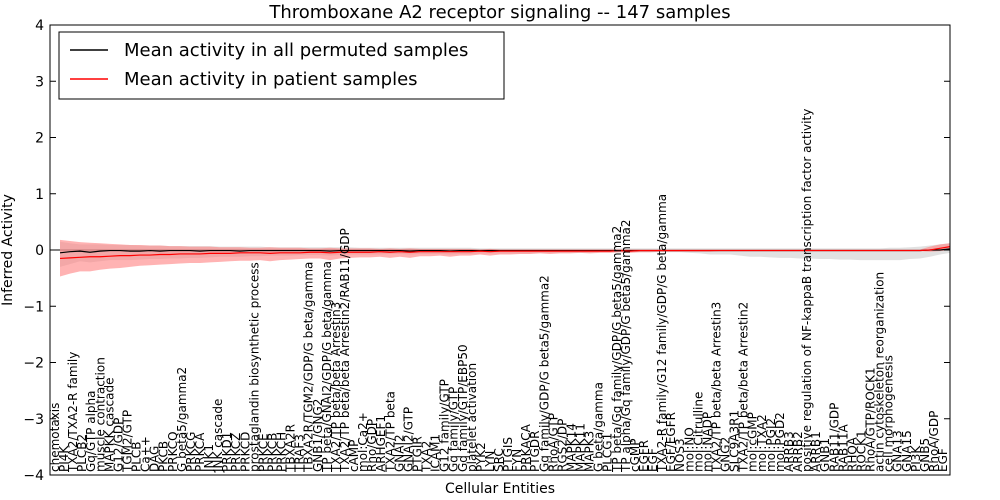  Describe the element at coordinates (572, 447) in the screenshot. I see `x-tick-label: MAPK14` at that location.